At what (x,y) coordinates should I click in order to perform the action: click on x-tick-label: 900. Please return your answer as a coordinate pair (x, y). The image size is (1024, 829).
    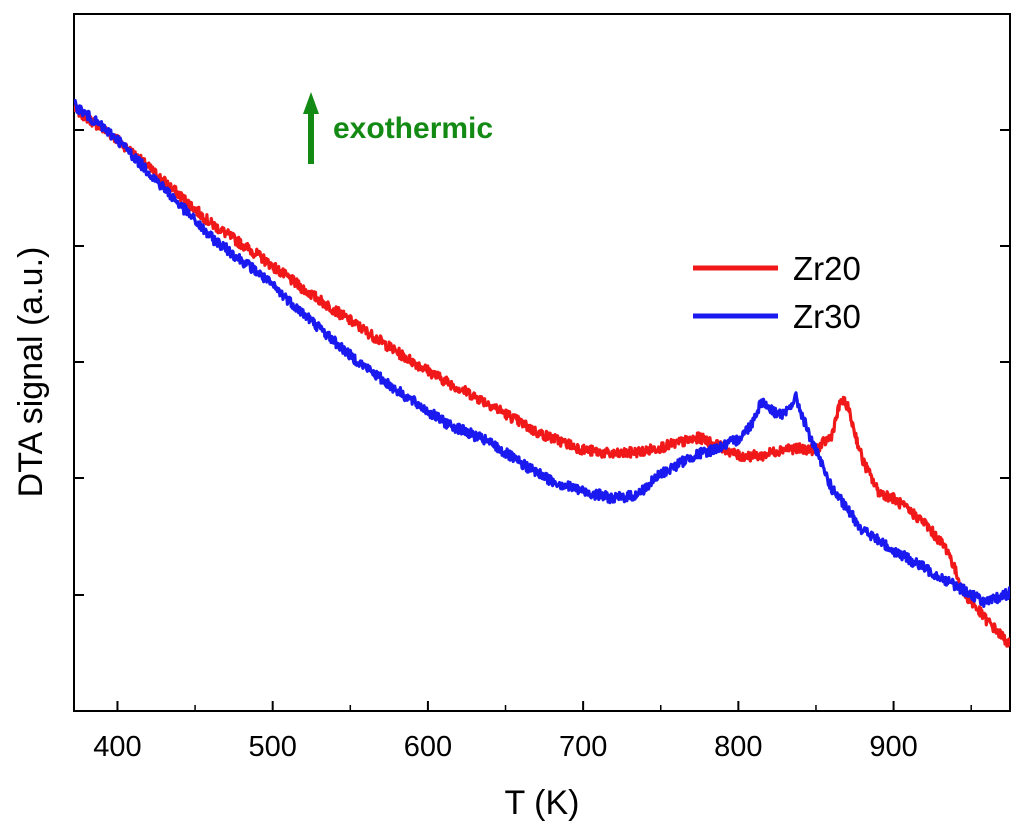
    Looking at the image, I should click on (893, 747).